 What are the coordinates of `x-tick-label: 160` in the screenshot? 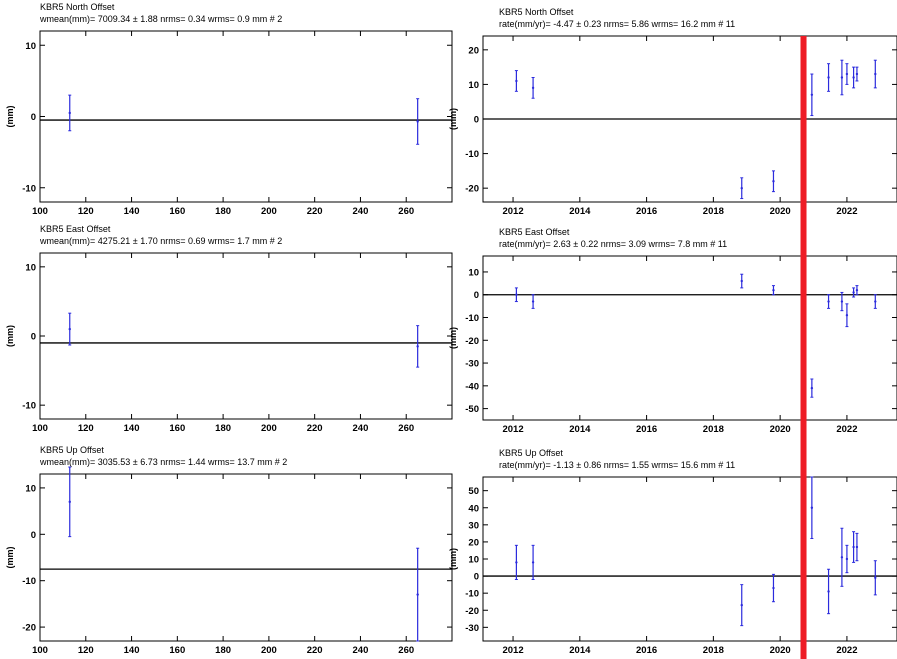 It's located at (177, 211).